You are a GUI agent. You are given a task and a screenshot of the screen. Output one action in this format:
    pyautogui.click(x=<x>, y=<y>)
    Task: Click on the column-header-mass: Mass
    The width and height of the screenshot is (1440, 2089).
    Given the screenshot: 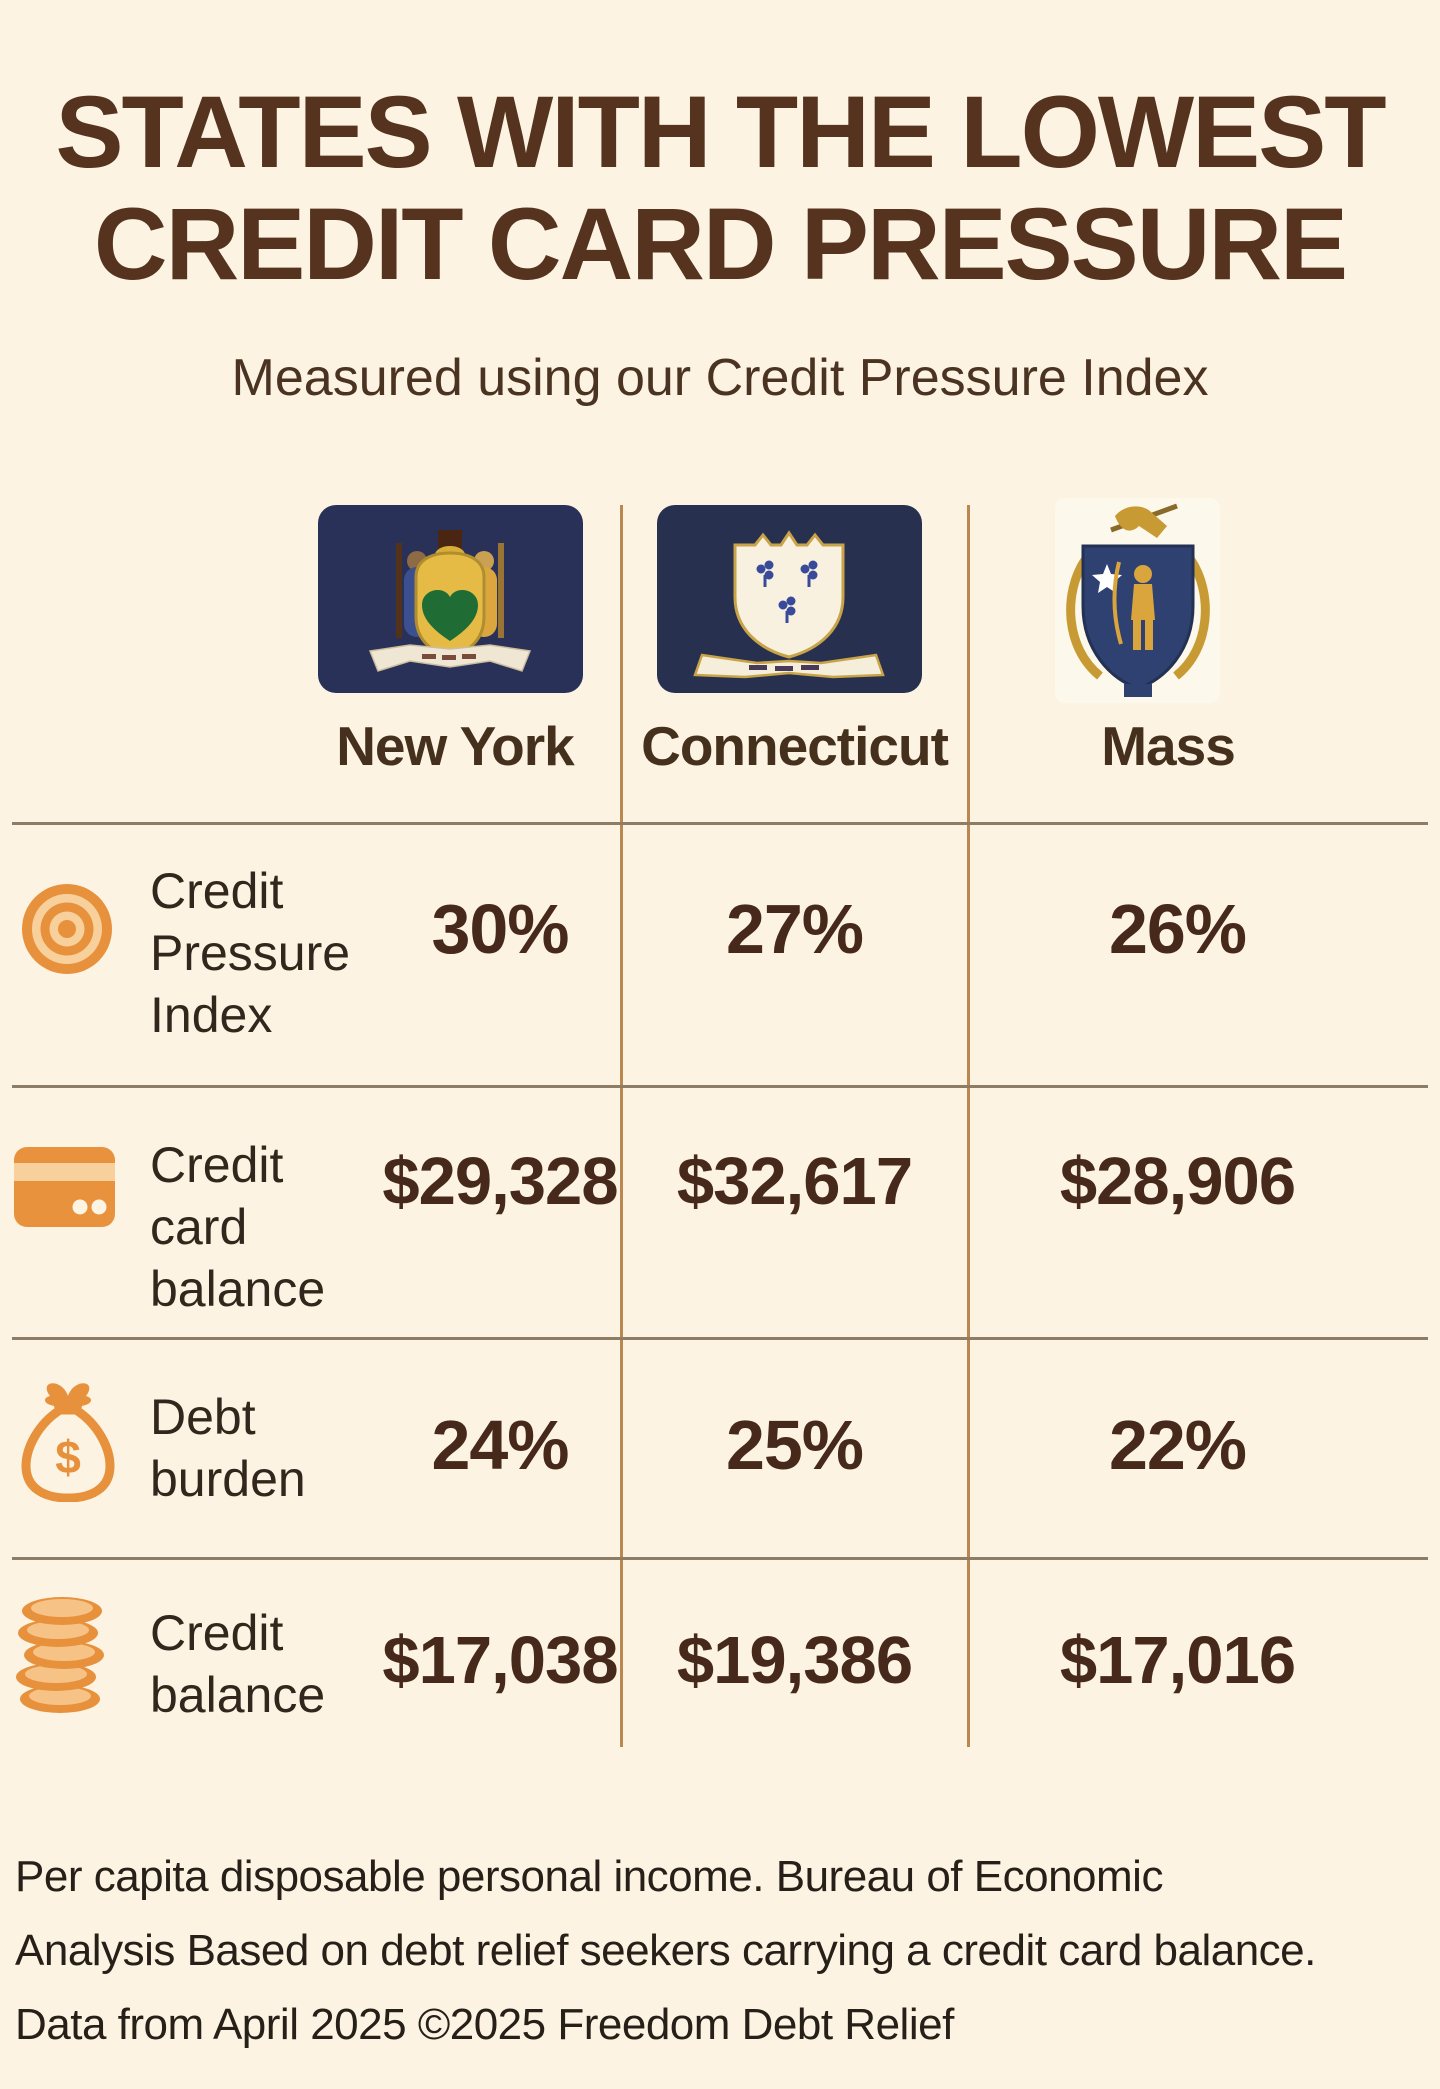 What is the action you would take?
    pyautogui.click(x=1168, y=746)
    